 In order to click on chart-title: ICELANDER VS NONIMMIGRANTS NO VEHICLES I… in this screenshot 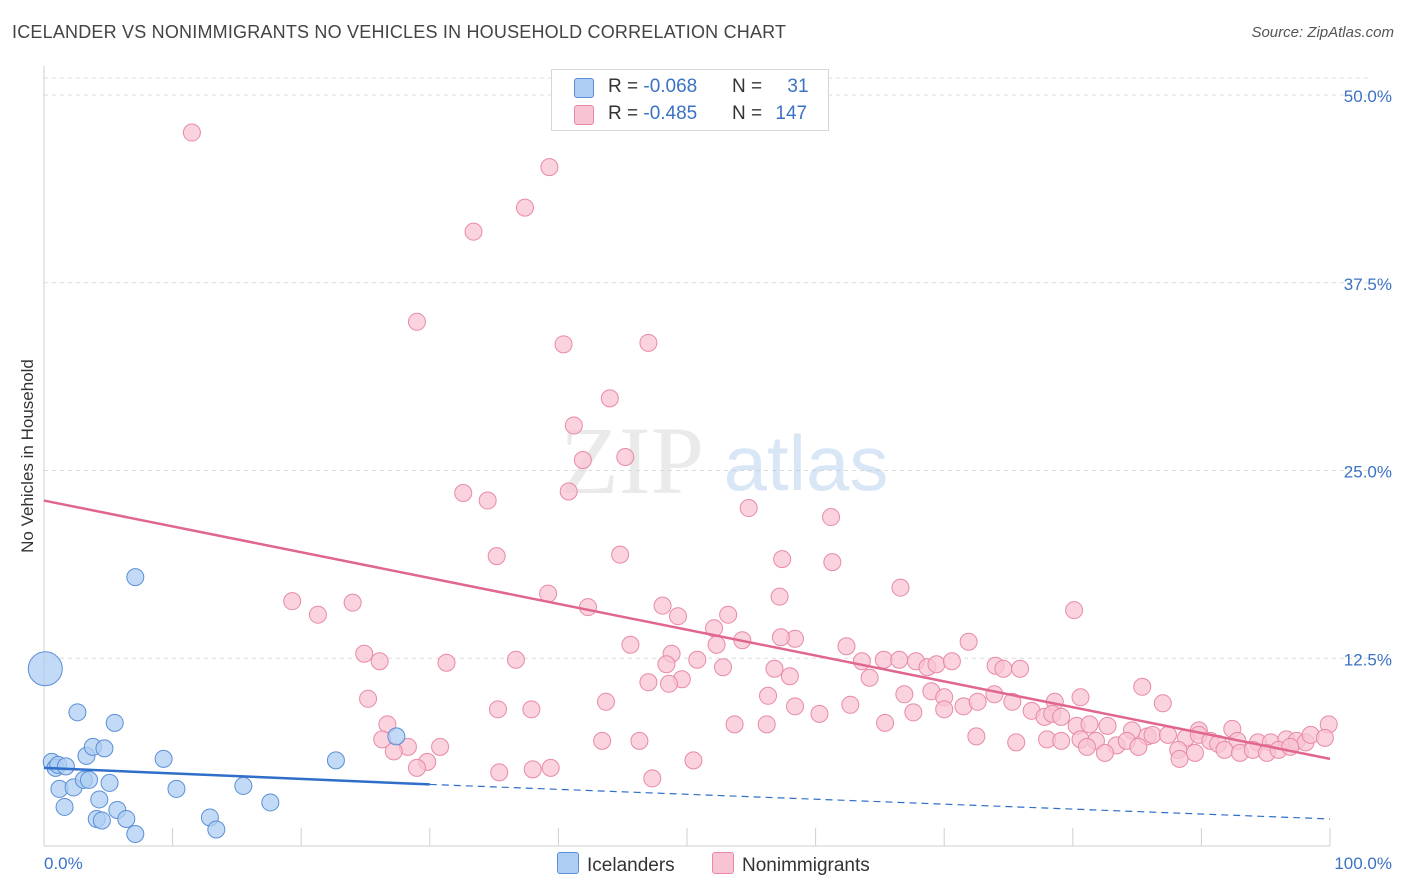, I will do `click(399, 32)`.